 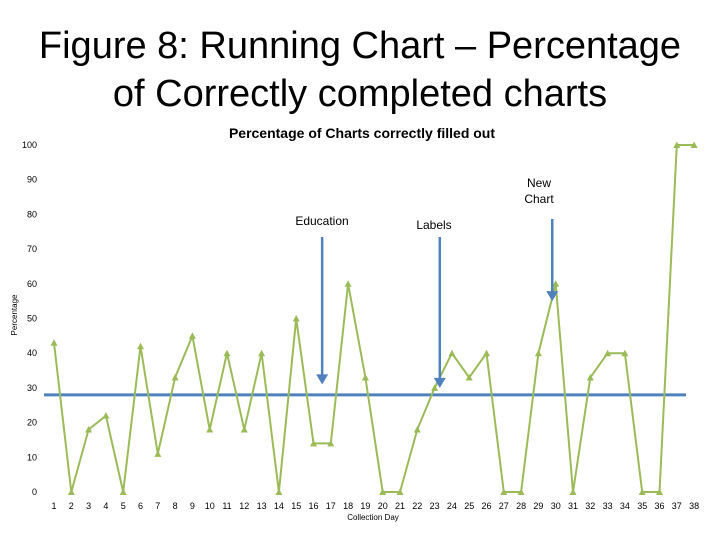 I want to click on y-tick-label: 40, so click(x=32, y=353).